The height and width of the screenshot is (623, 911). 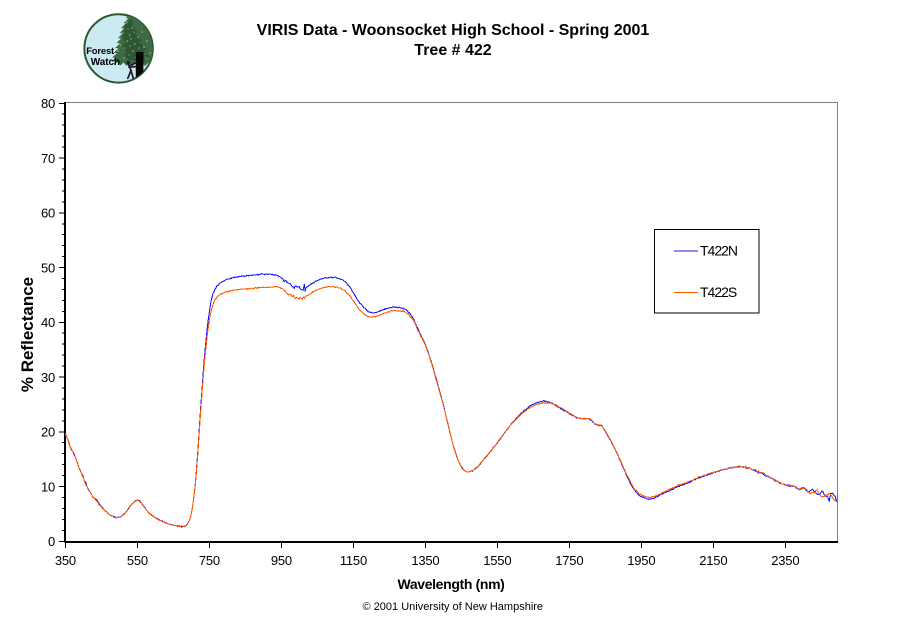 What do you see at coordinates (48, 213) in the screenshot?
I see `svg-text: 60` at bounding box center [48, 213].